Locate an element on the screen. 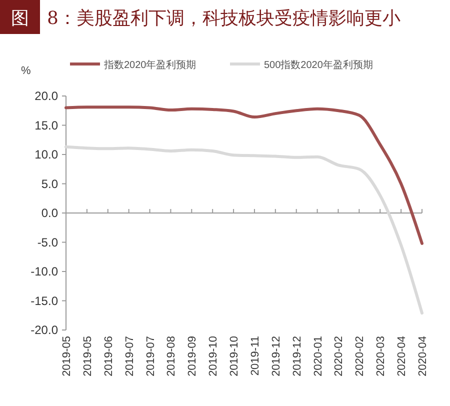  x-tick-label: 2020-01 is located at coordinates (318, 356).